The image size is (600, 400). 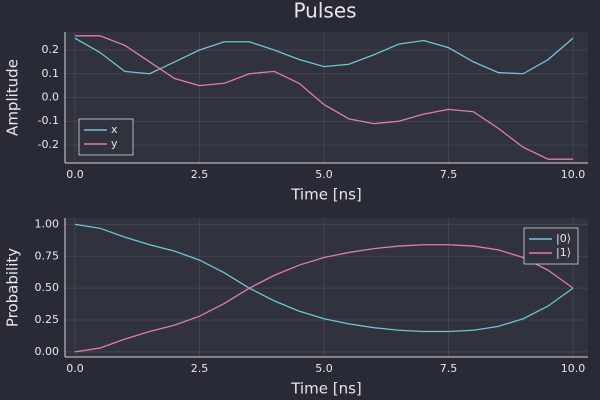 What do you see at coordinates (48, 120) in the screenshot?
I see `y-tick-label: -0.1` at bounding box center [48, 120].